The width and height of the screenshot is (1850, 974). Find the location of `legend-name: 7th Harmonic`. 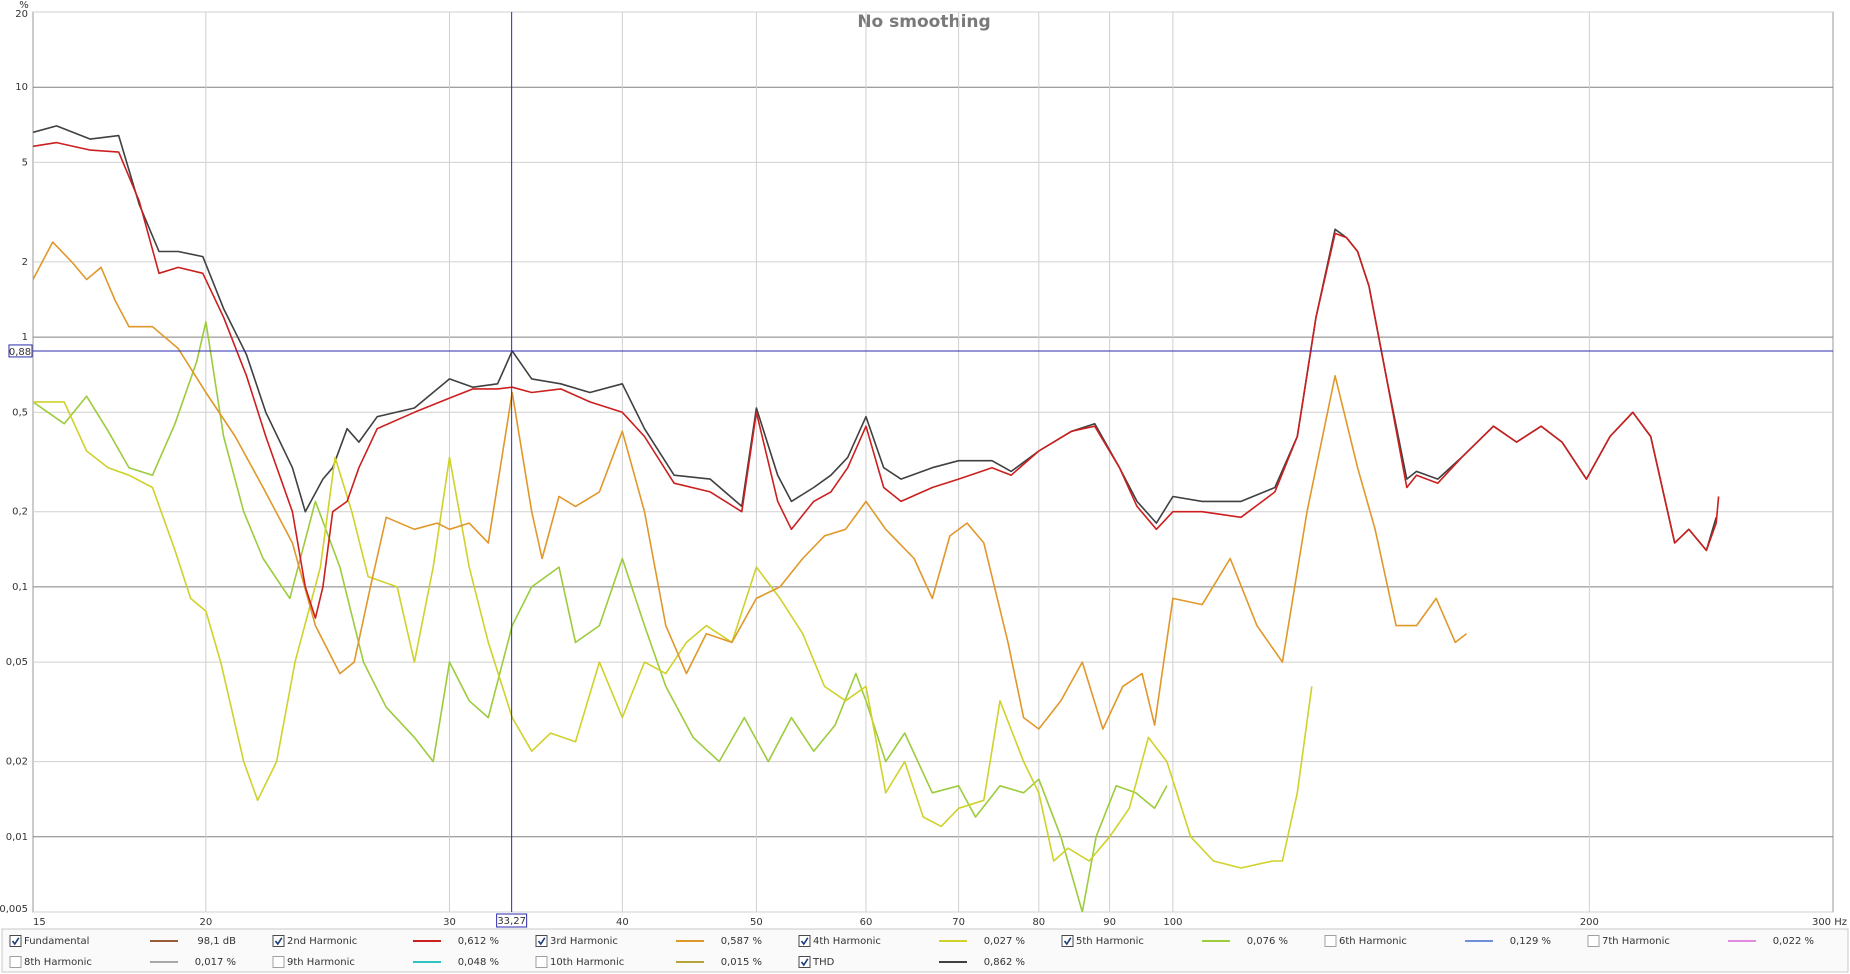

legend-name: 7th Harmonic is located at coordinates (1636, 941).